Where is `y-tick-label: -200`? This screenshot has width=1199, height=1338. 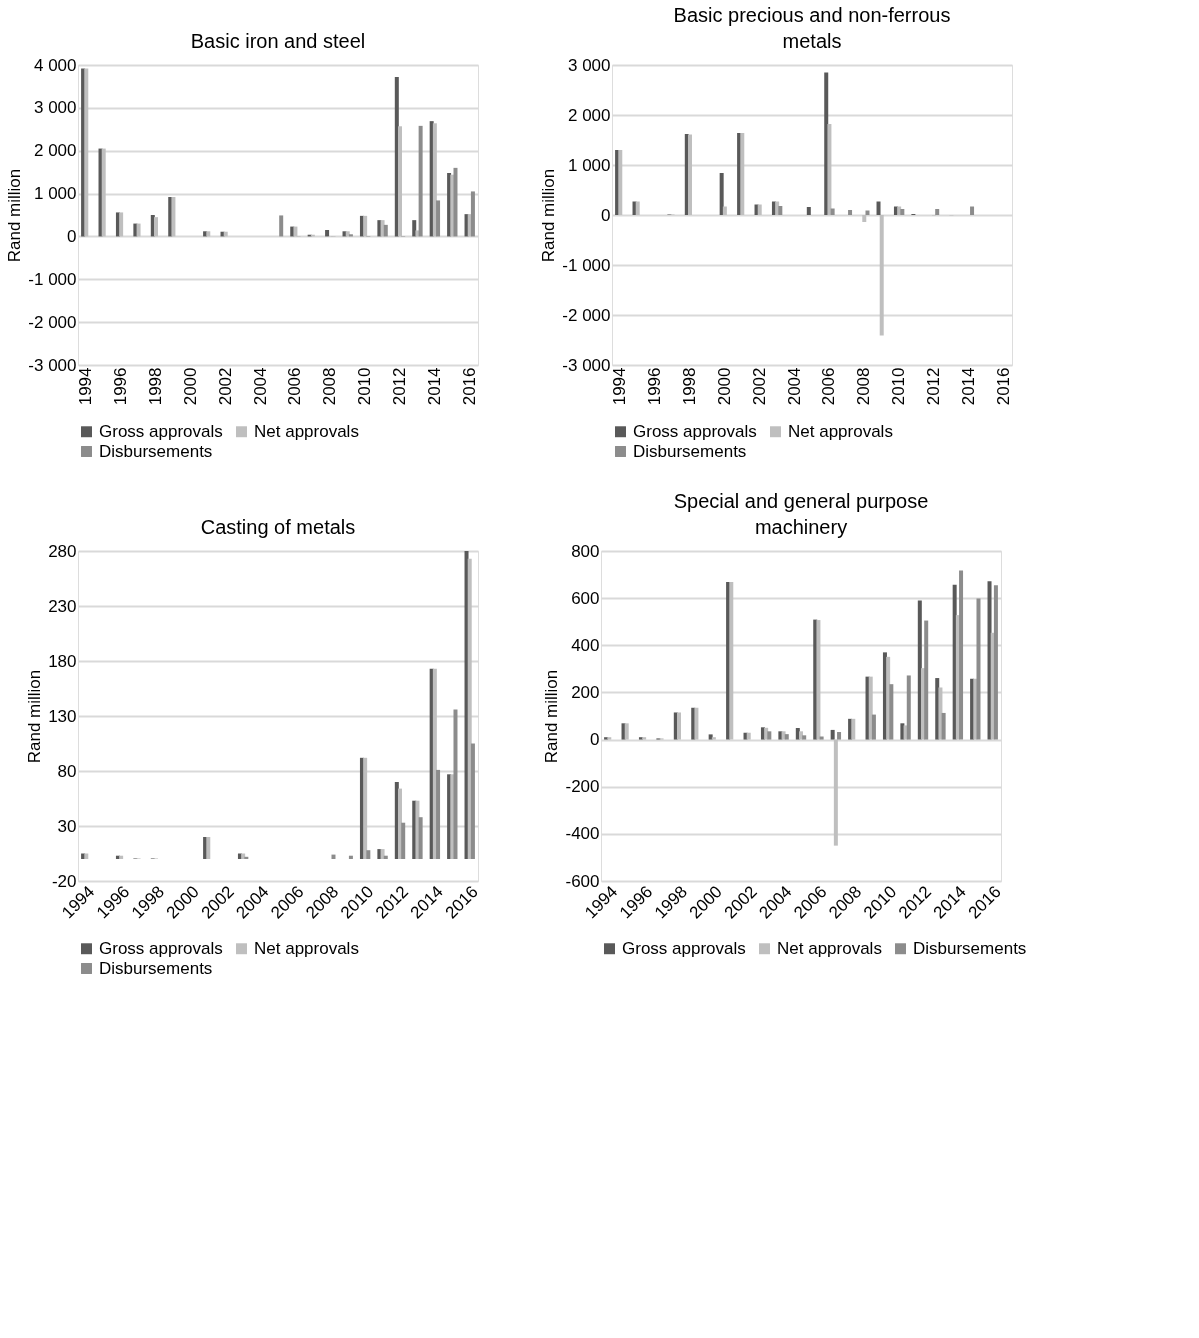
y-tick-label: -200 is located at coordinates (582, 787).